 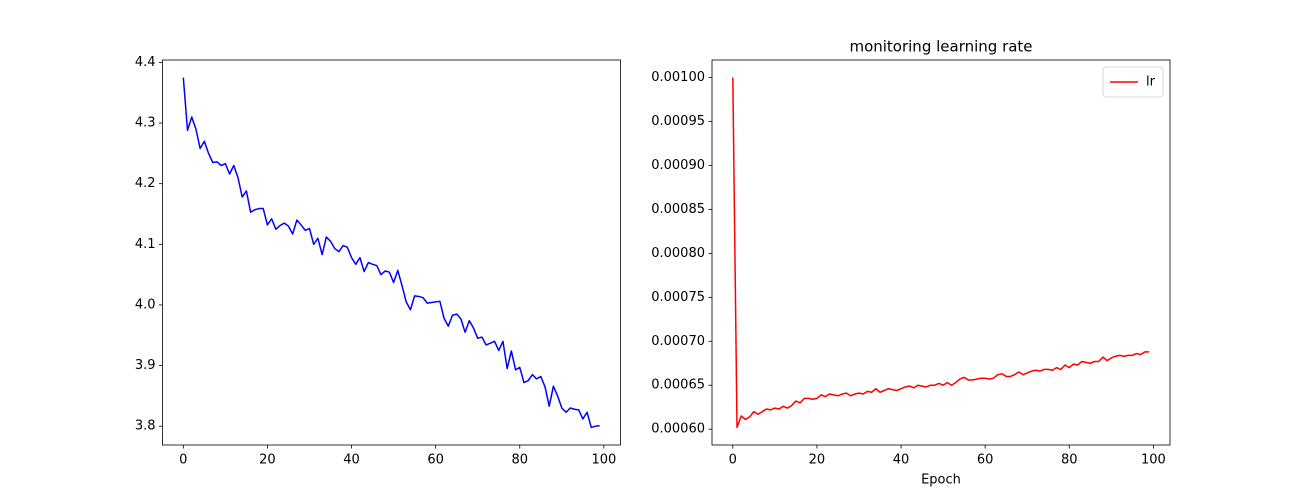 I want to click on y-tick-label: 4.4, so click(x=145, y=62).